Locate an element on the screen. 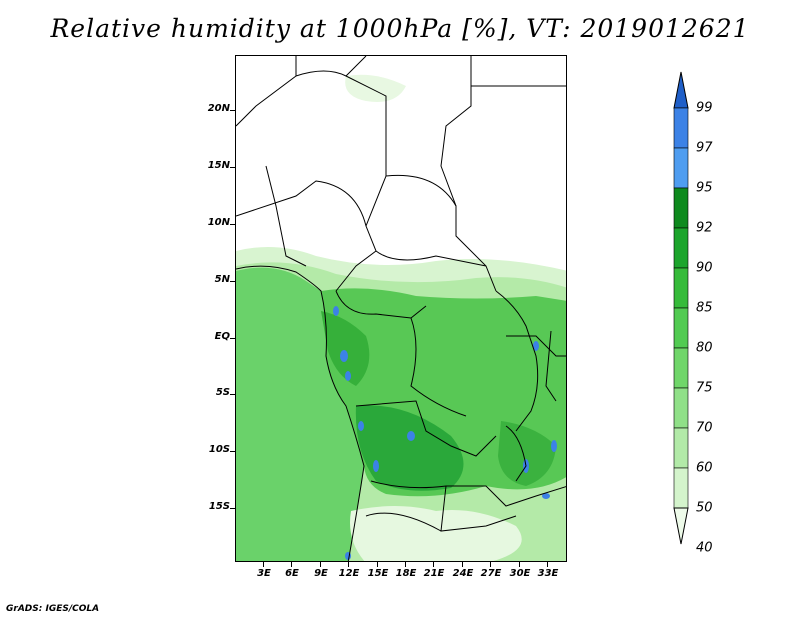 Image resolution: width=800 pixels, height=618 pixels. lon-label: 18E is located at coordinates (406, 573).